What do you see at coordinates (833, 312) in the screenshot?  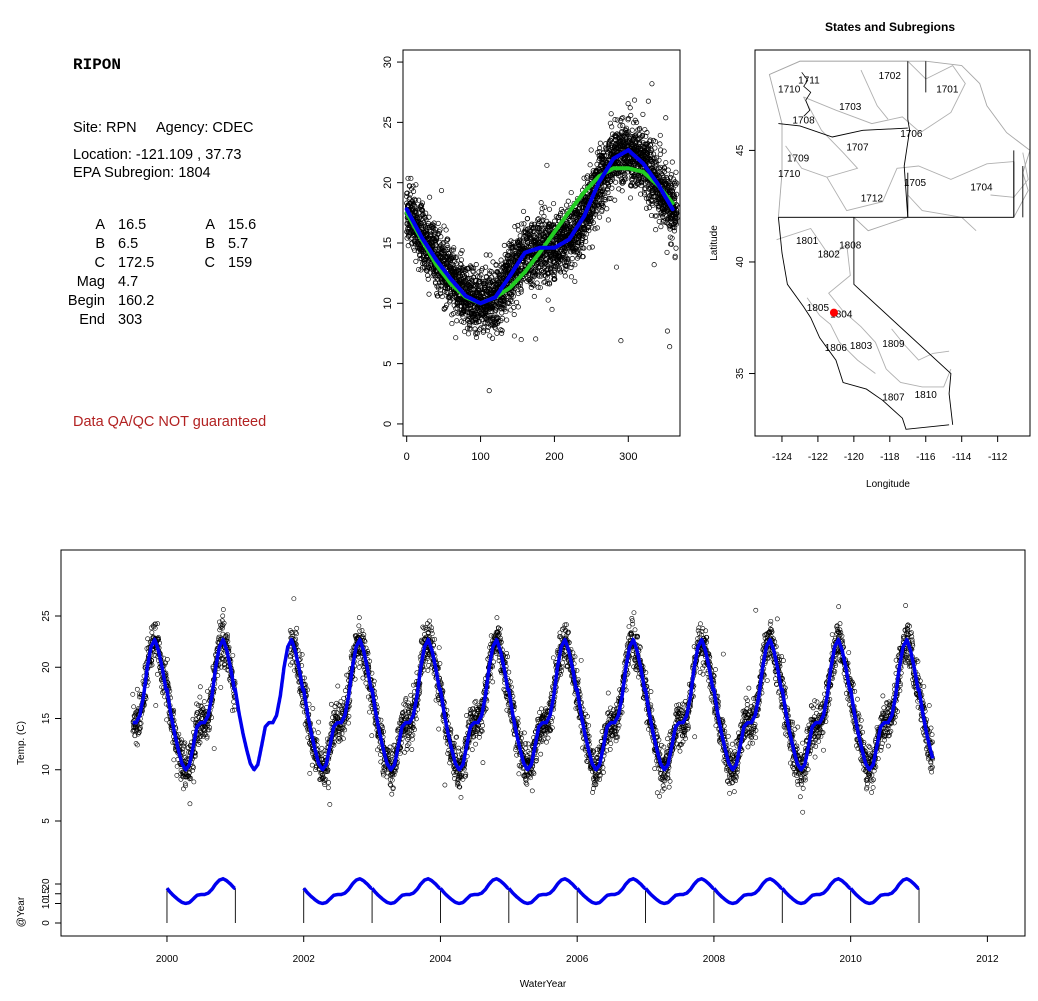 I see `site-marker` at bounding box center [833, 312].